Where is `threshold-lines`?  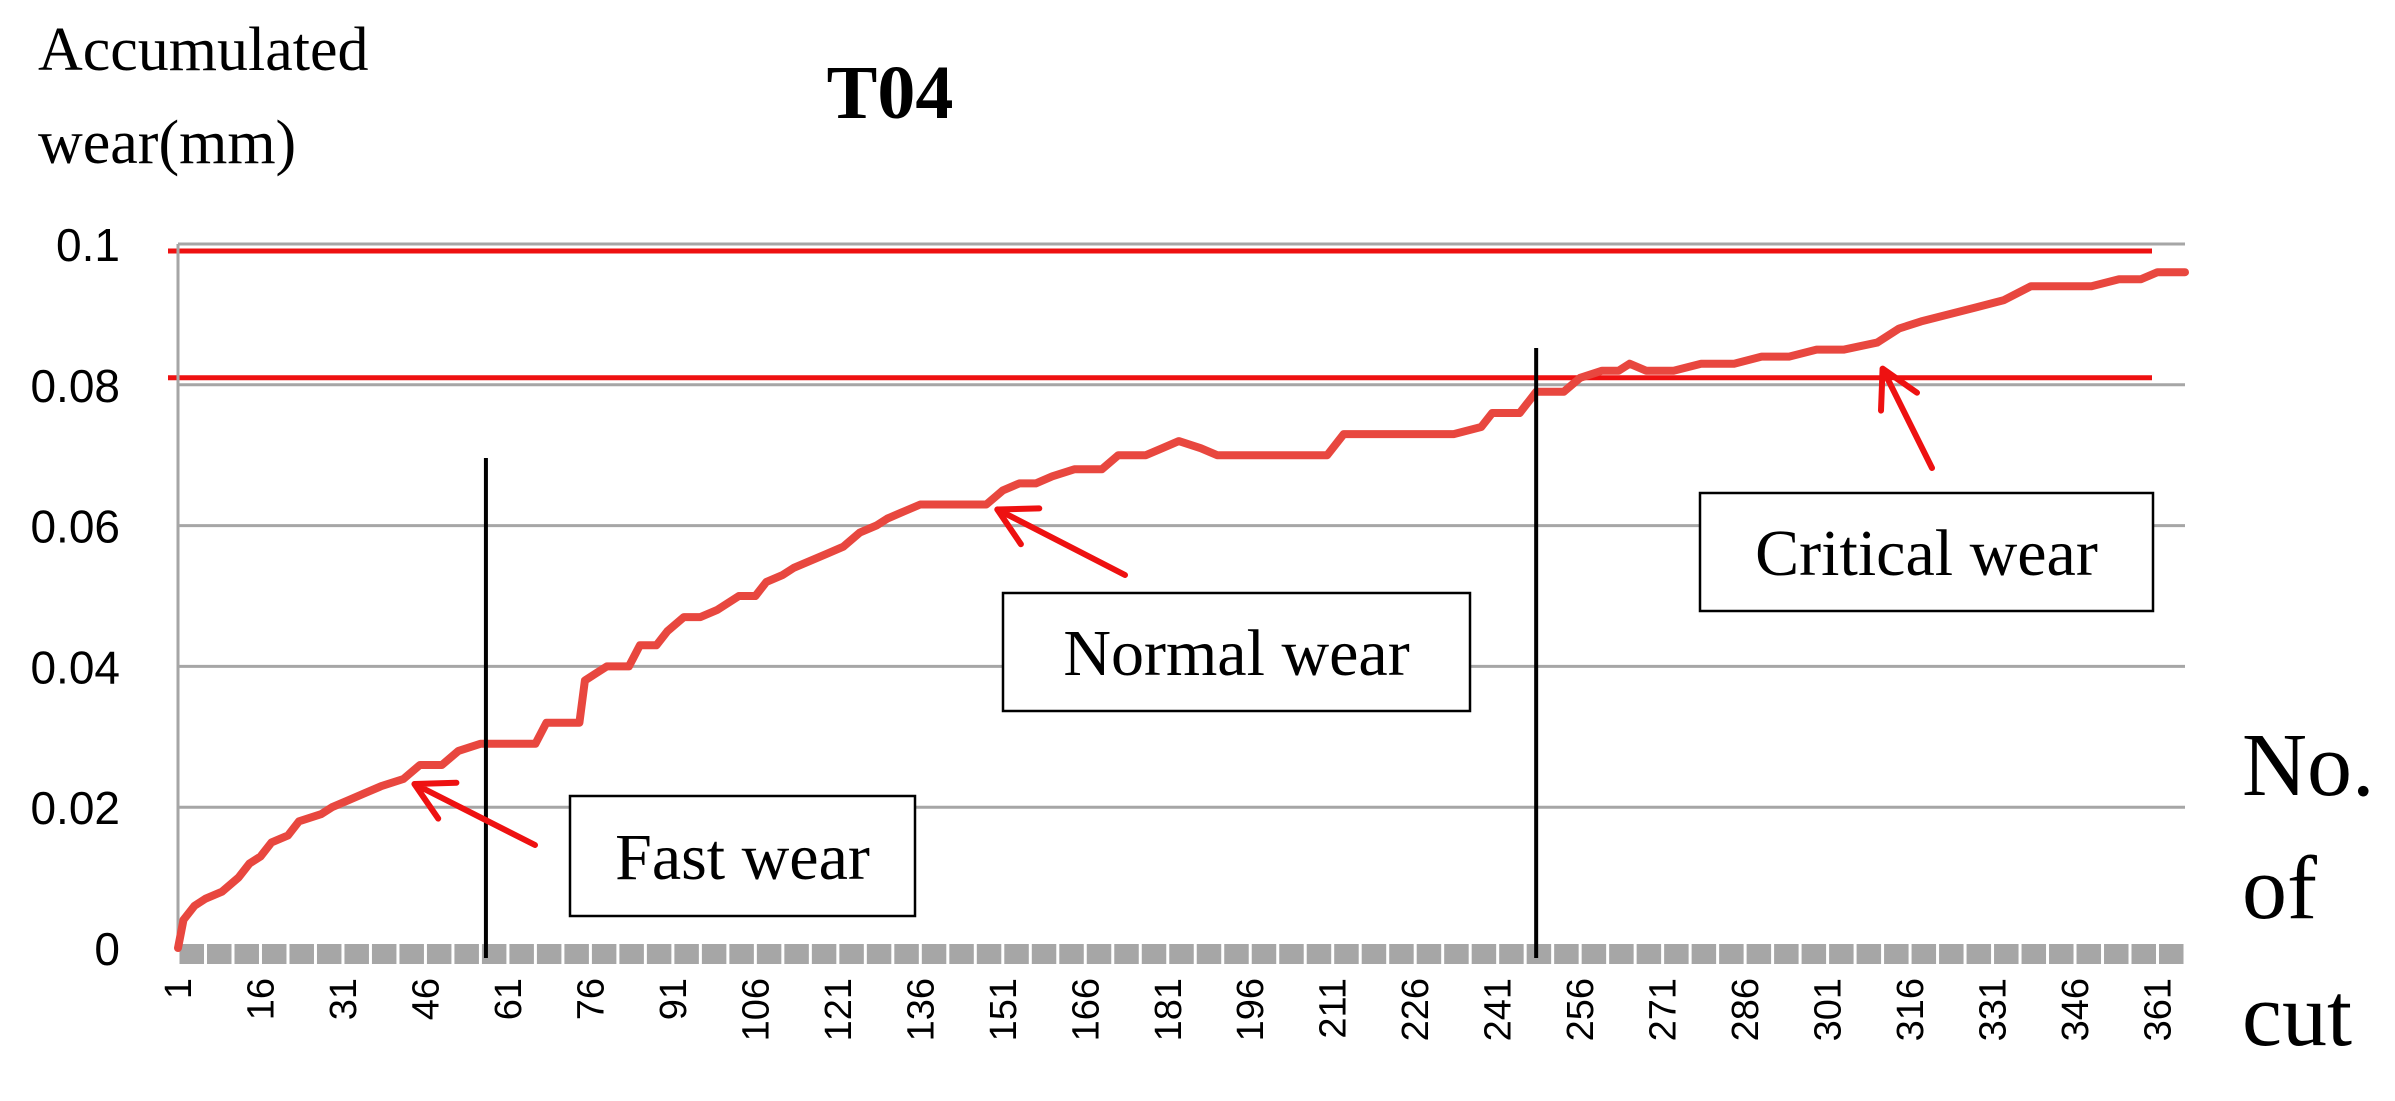 threshold-lines is located at coordinates (1160, 314).